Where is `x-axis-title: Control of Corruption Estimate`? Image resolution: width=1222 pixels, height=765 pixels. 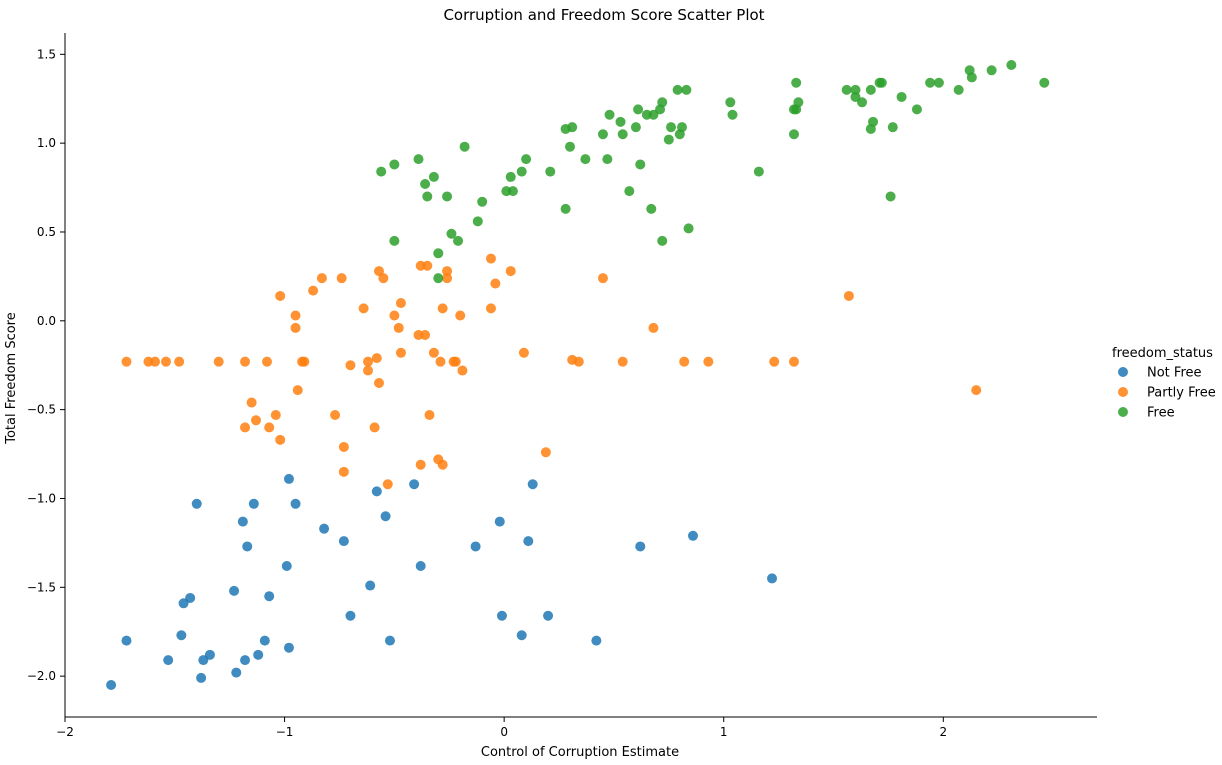 x-axis-title: Control of Corruption Estimate is located at coordinates (580, 752).